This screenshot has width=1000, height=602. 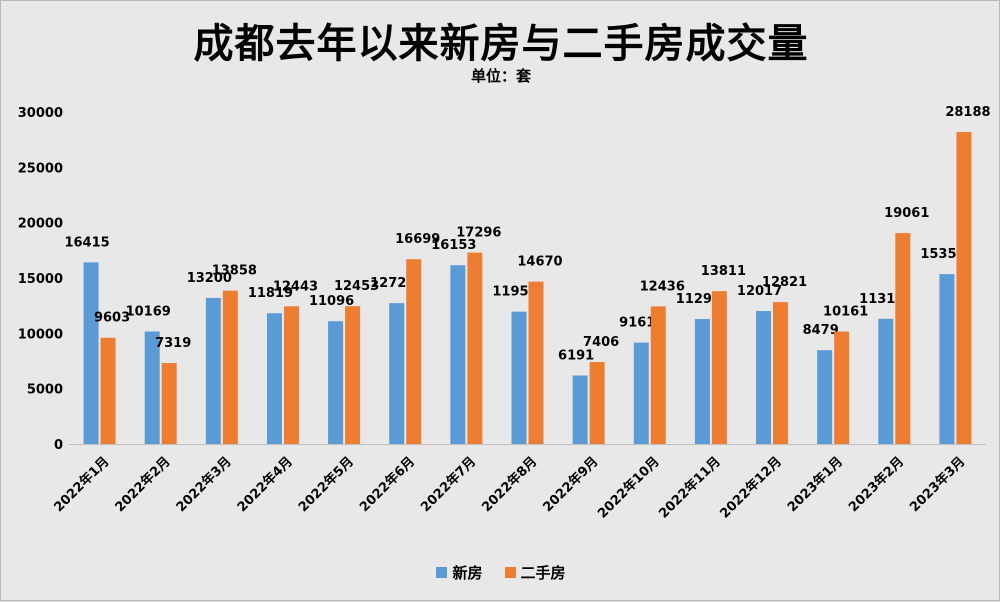 I want to click on data-label-second-hand: 12453, so click(x=356, y=286).